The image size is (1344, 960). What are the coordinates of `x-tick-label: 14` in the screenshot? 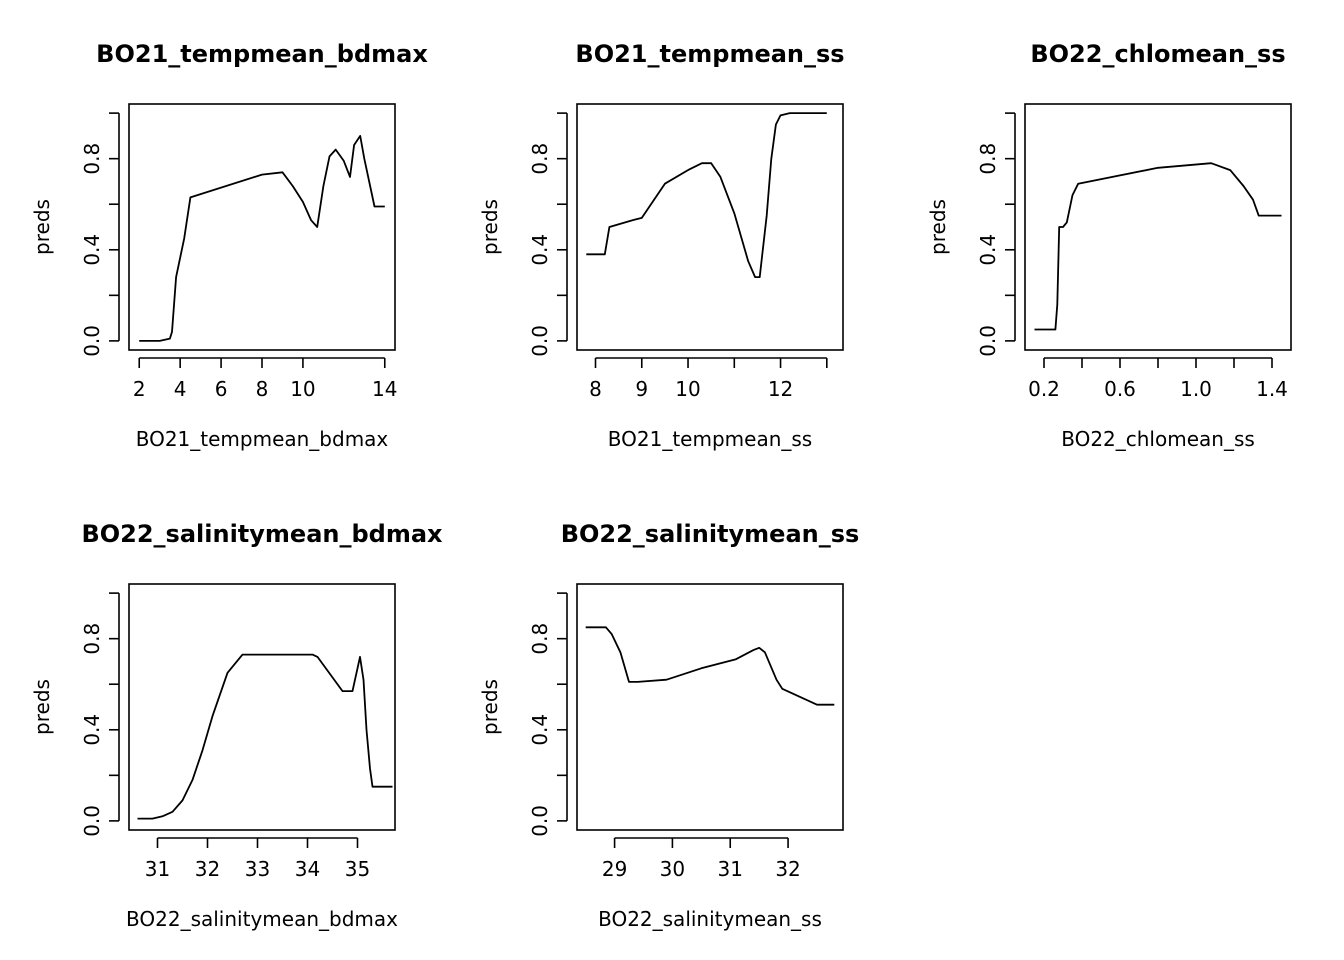 It's located at (384, 389).